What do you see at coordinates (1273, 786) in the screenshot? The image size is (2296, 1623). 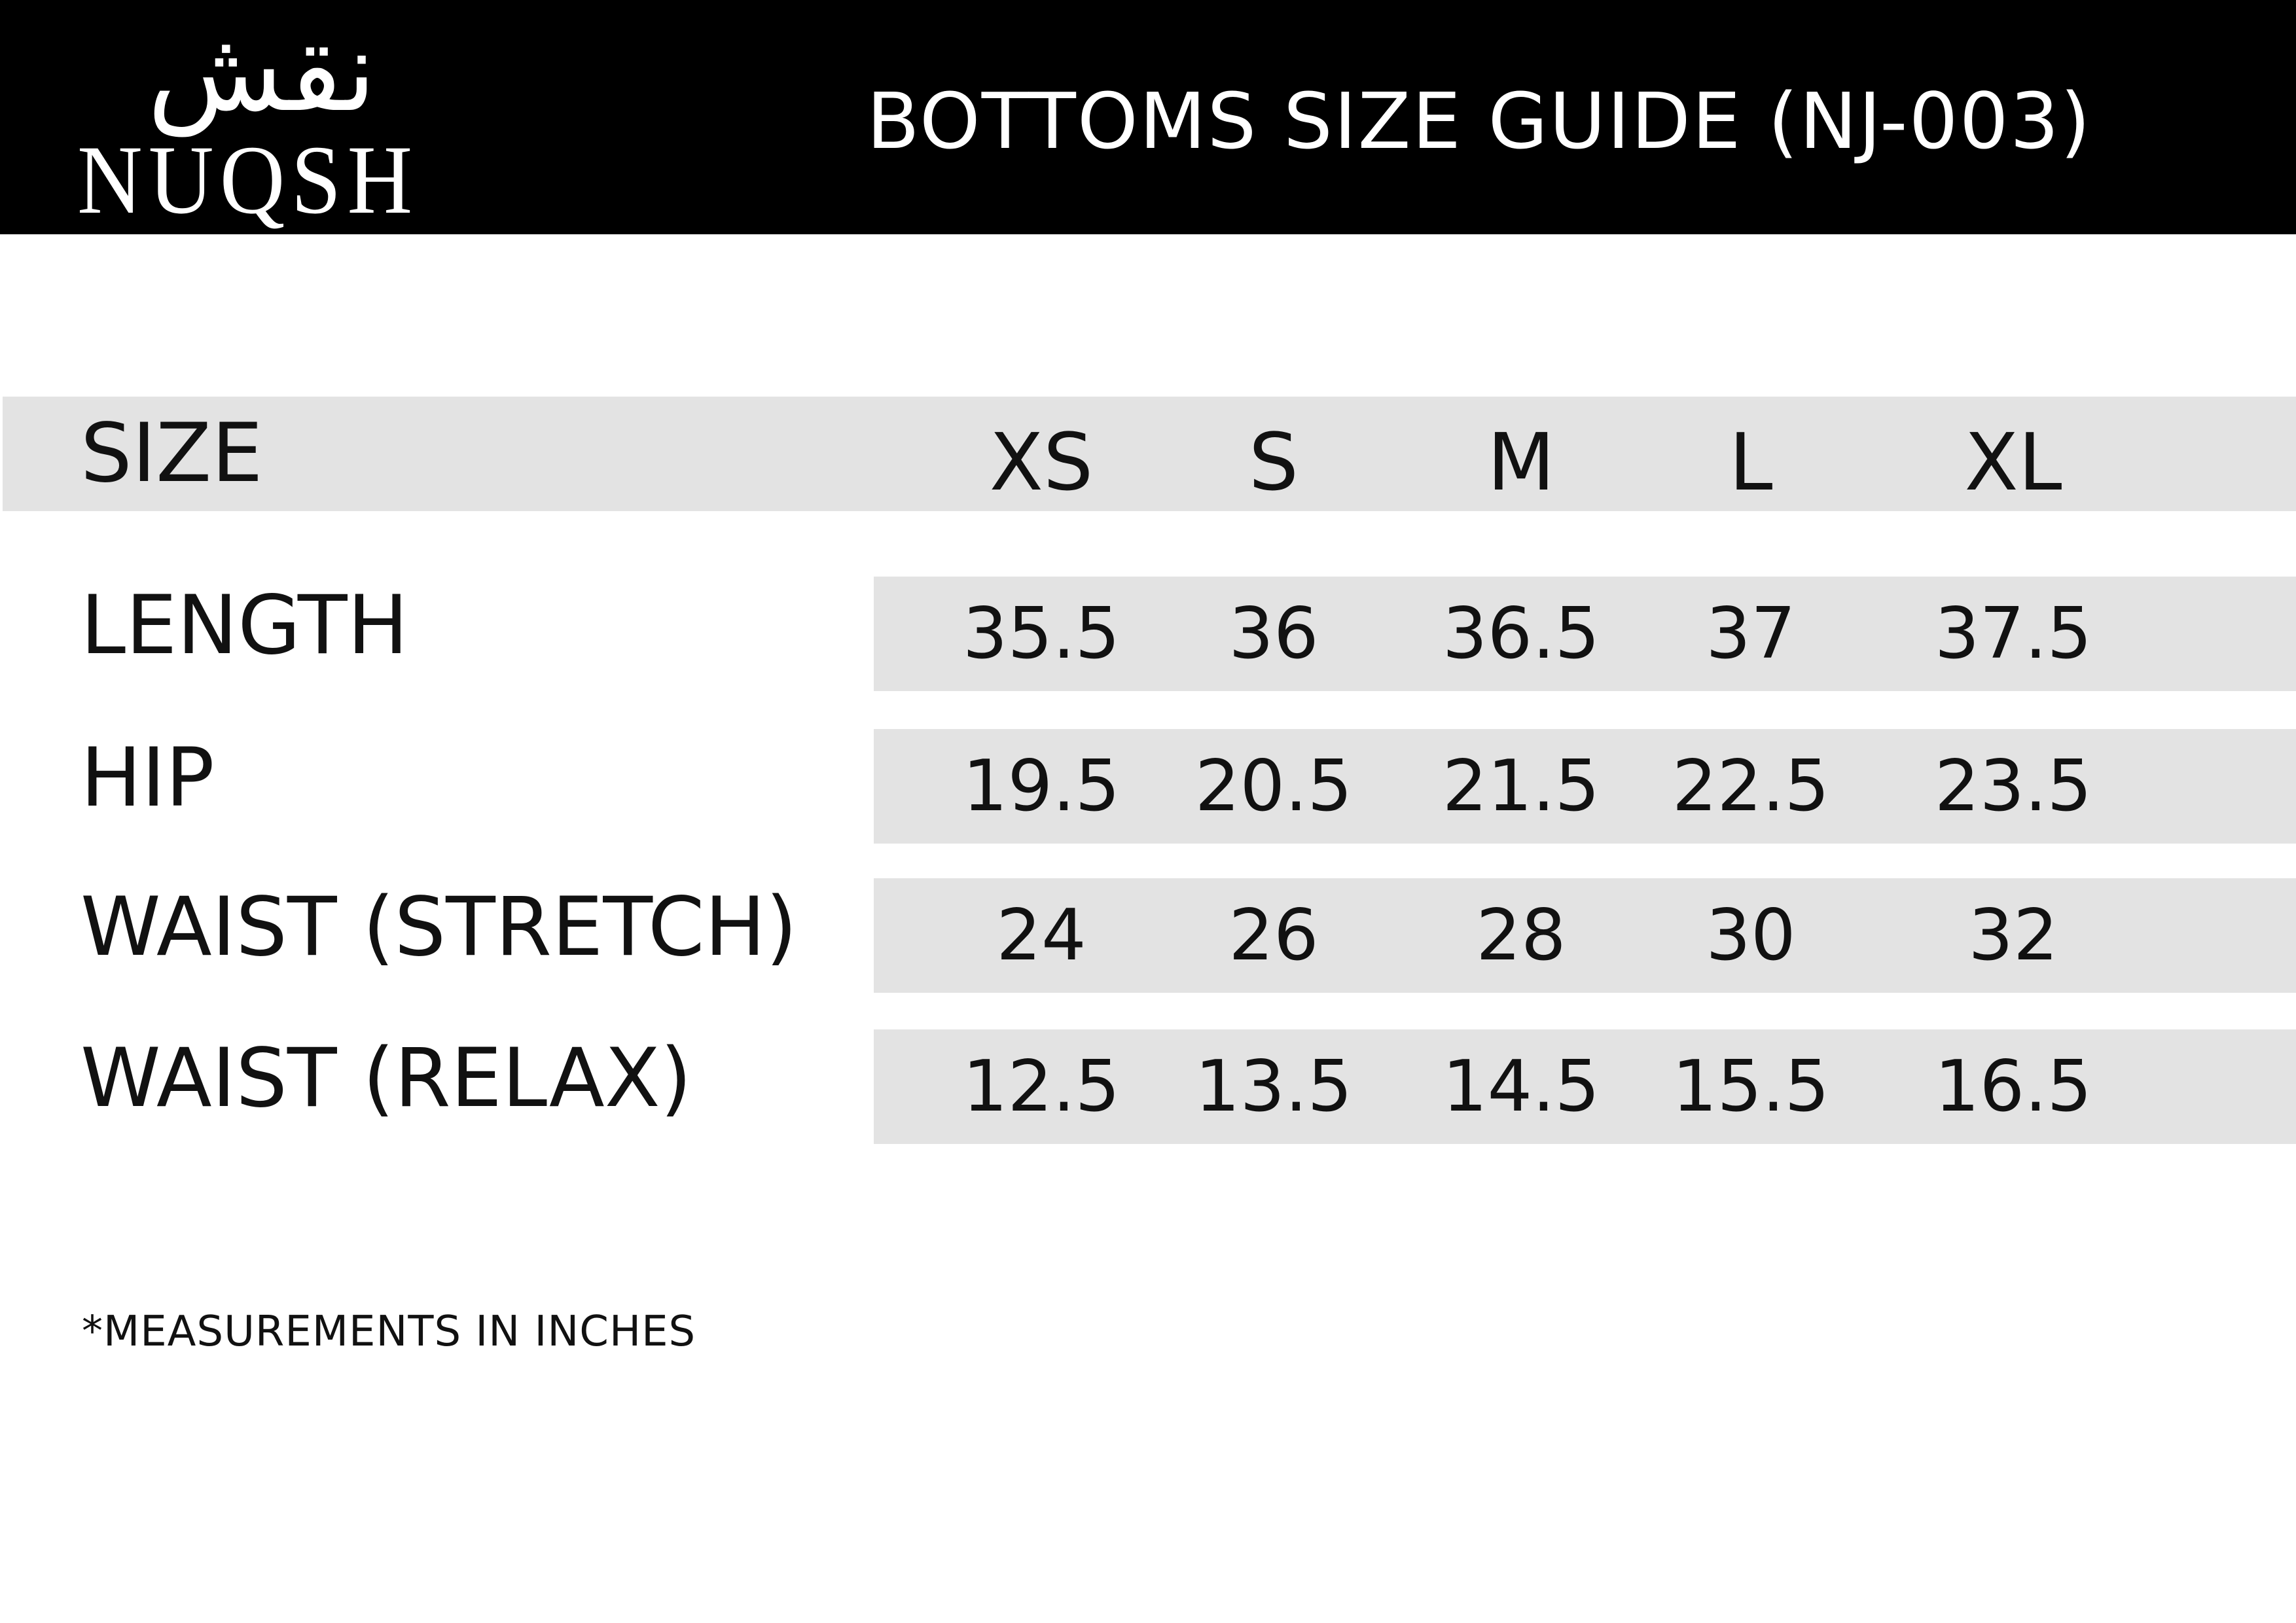 I see `table-cell: 20.5` at bounding box center [1273, 786].